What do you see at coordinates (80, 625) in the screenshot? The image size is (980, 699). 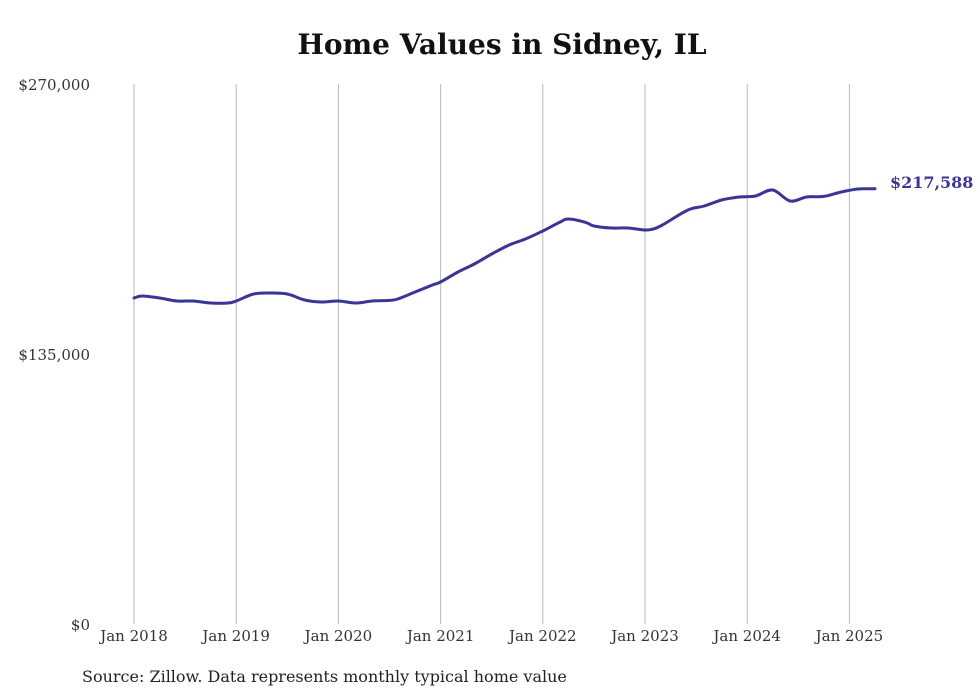 I see `y-tick-label: $0` at bounding box center [80, 625].